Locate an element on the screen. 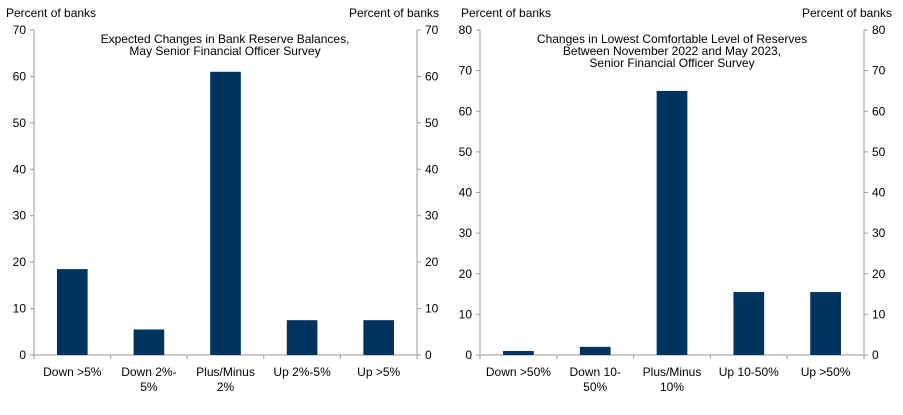 The height and width of the screenshot is (415, 903). chart2-ytick-label-right: 50 is located at coordinates (879, 152).